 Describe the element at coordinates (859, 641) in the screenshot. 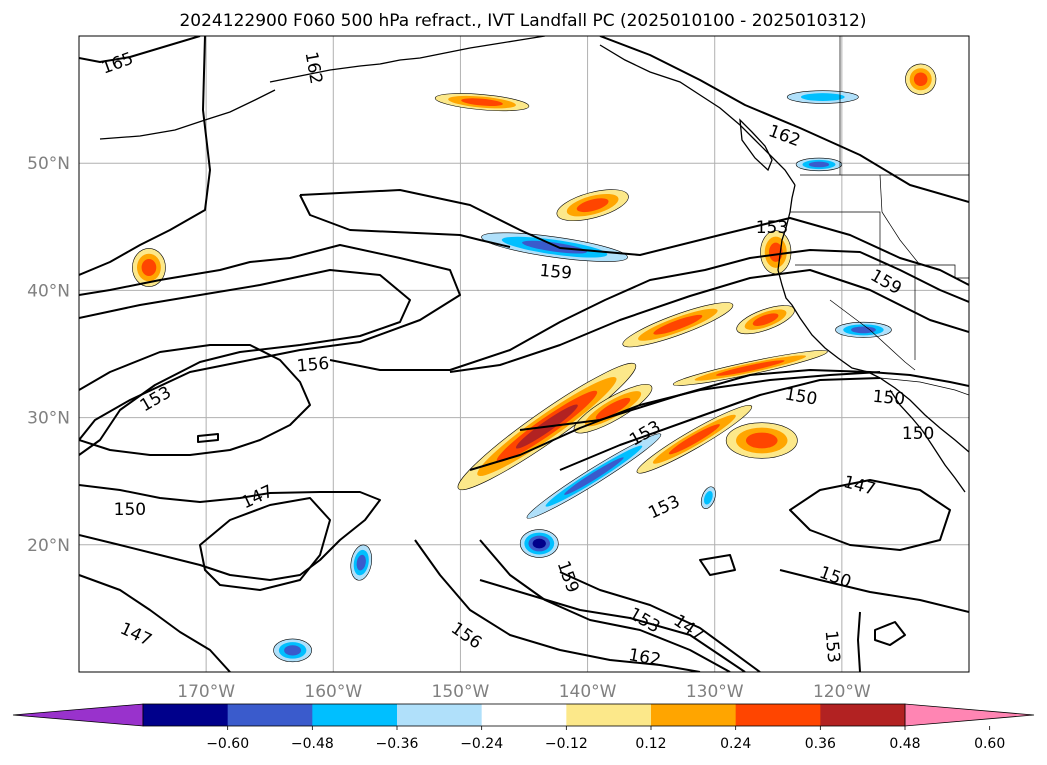

I see `contour-153-se` at that location.